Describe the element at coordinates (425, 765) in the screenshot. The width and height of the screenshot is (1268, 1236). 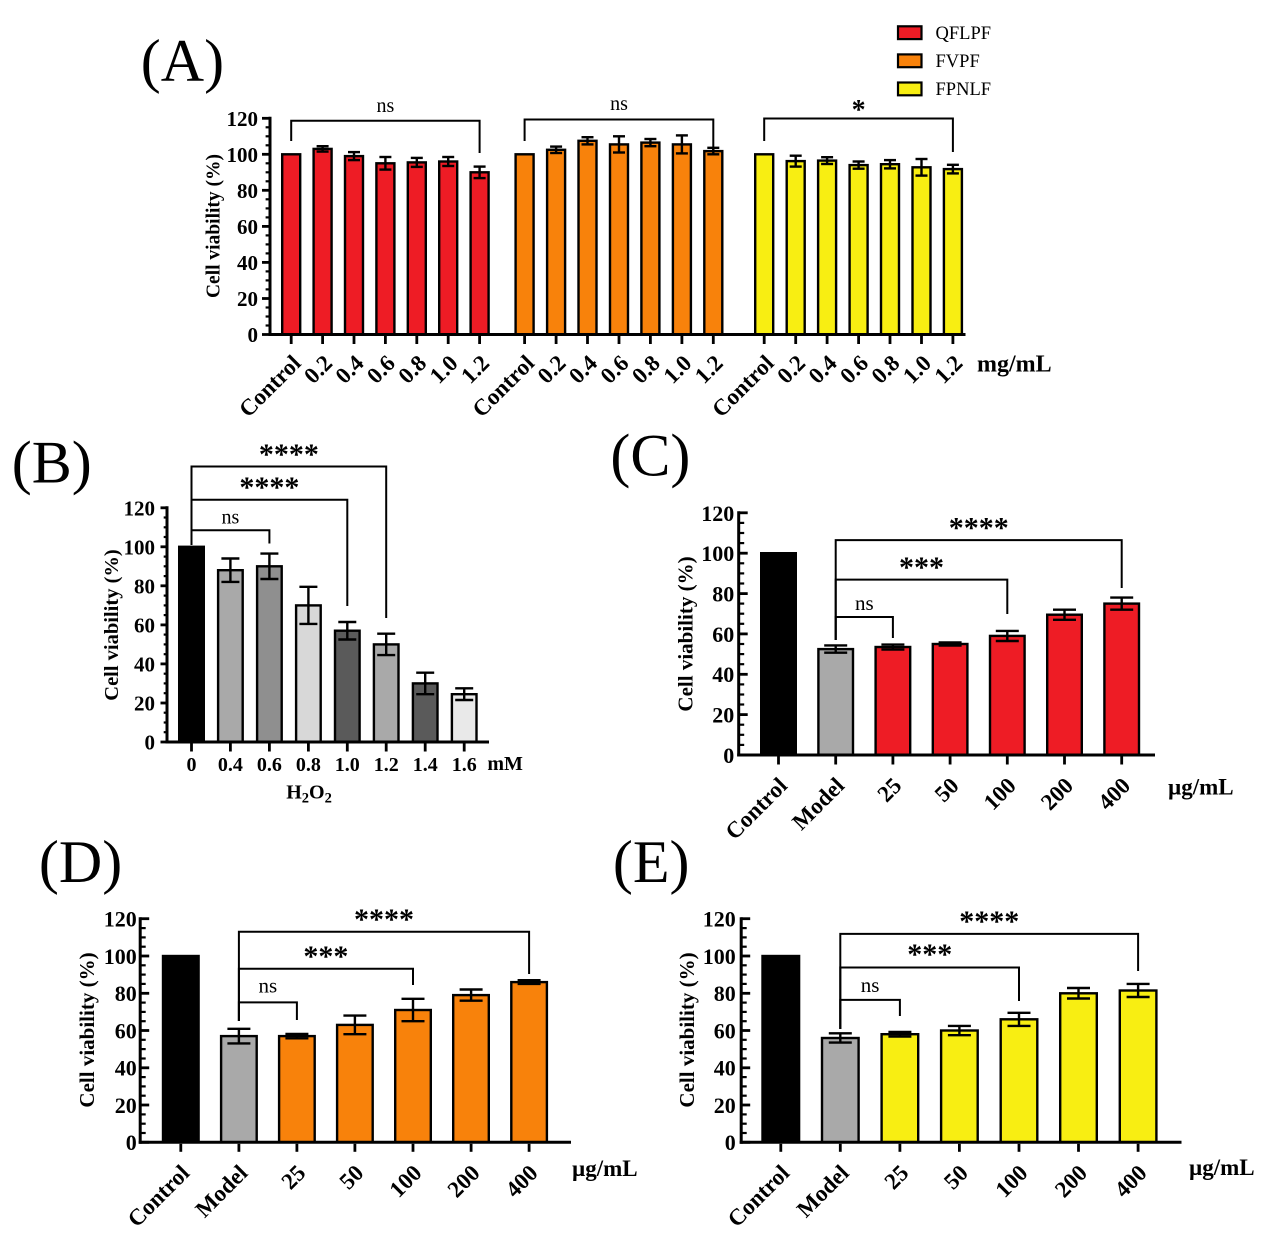
I see `svg-text: 1.4` at that location.